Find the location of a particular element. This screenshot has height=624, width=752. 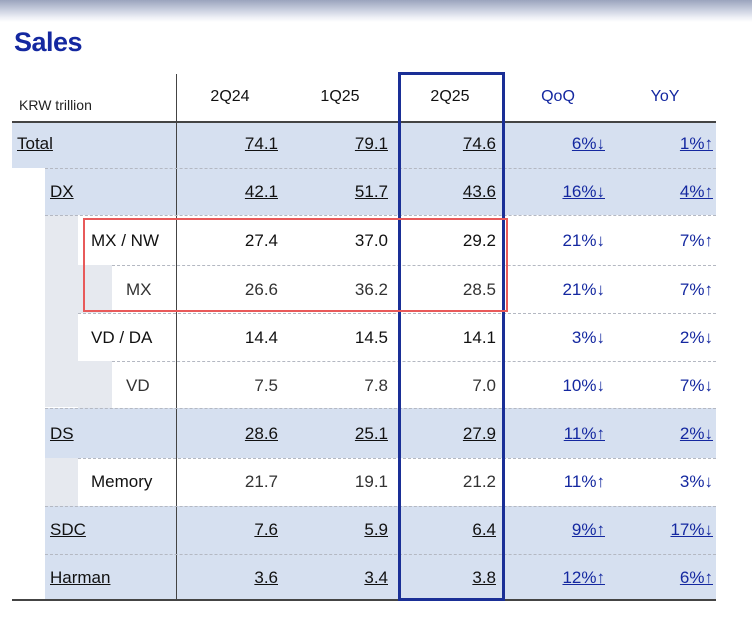

cell-vd-1q25: 7.8 is located at coordinates (376, 385).